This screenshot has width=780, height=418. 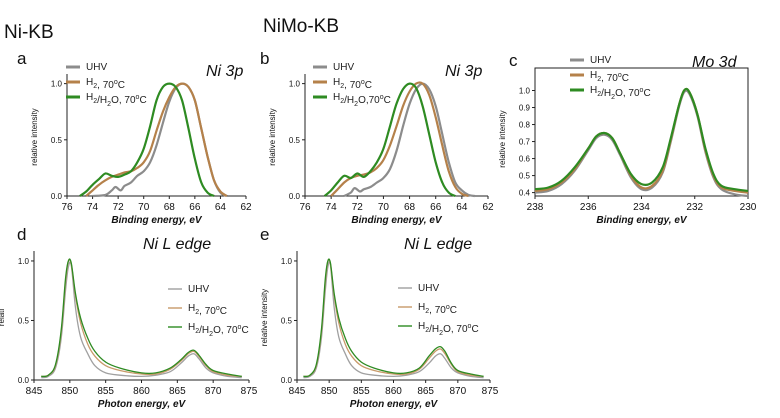 What do you see at coordinates (715, 62) in the screenshot?
I see `panel-title: Mo 3d` at bounding box center [715, 62].